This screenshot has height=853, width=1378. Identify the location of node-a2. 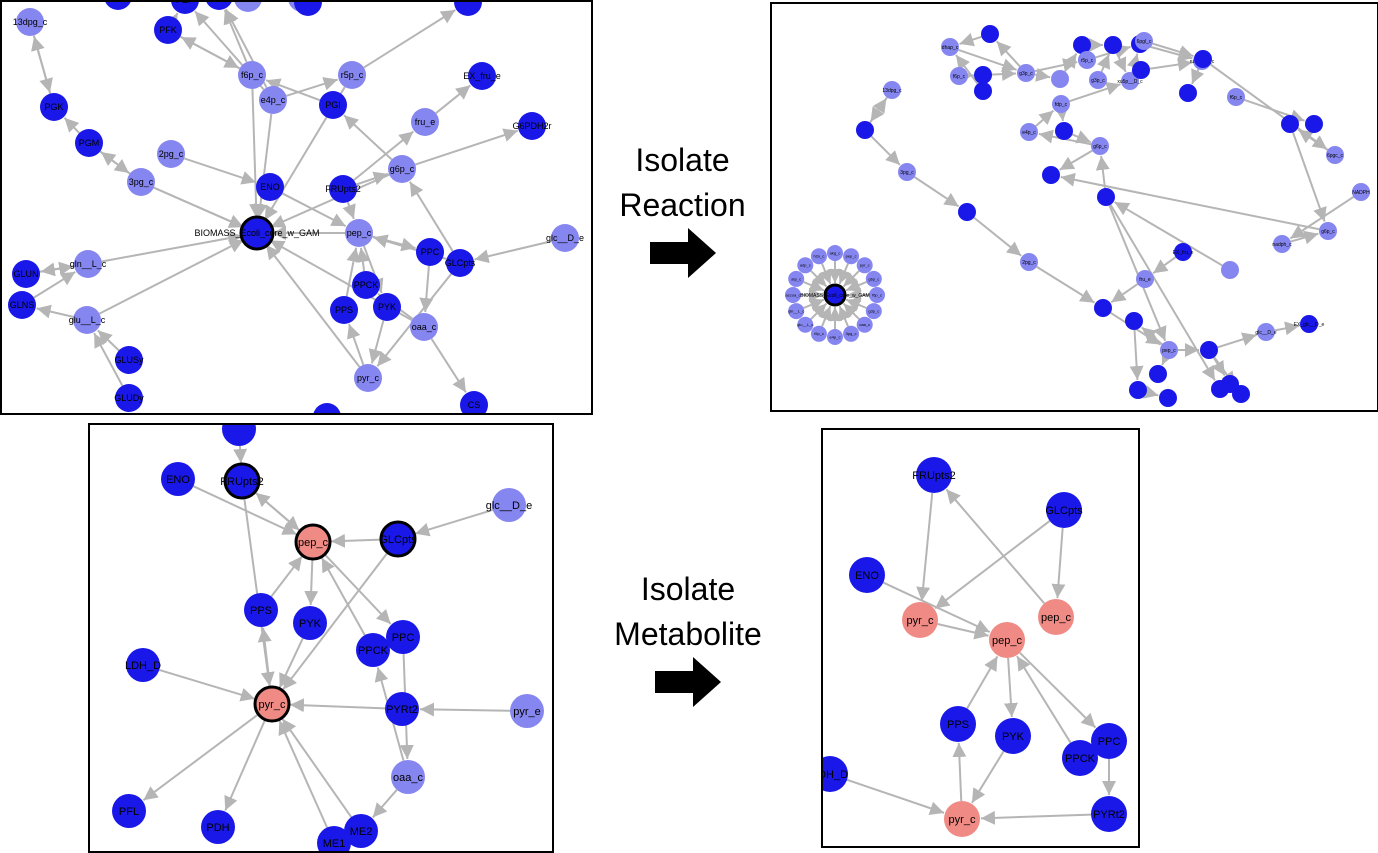
(219, 6).